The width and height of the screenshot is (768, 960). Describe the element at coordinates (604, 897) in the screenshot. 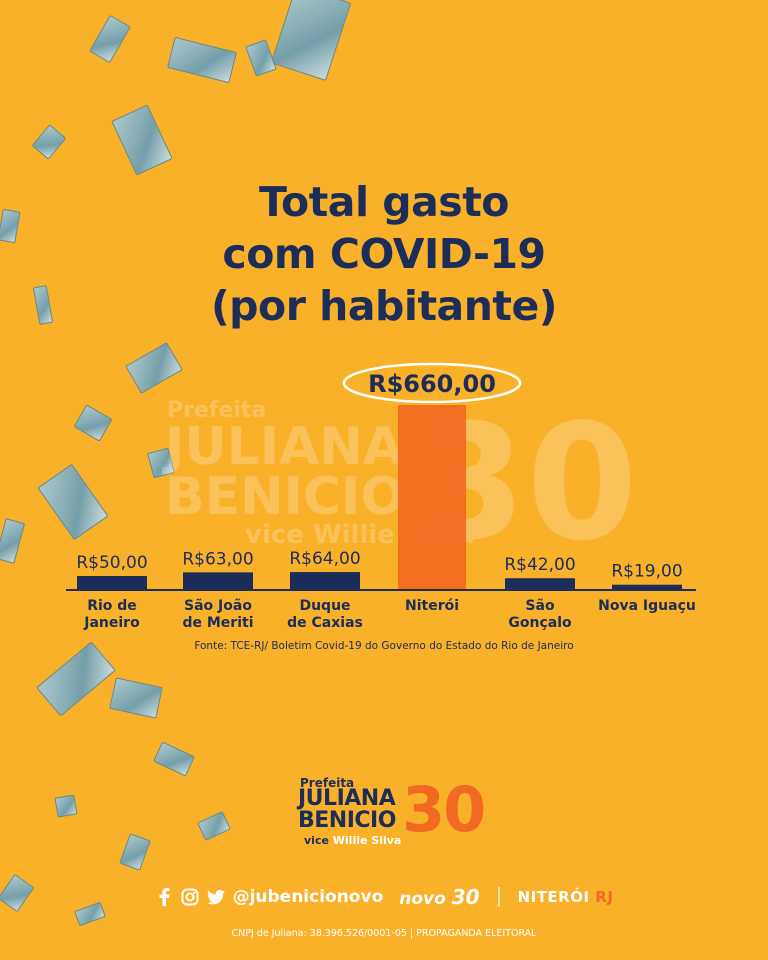

I see `state-name: RJ` at that location.